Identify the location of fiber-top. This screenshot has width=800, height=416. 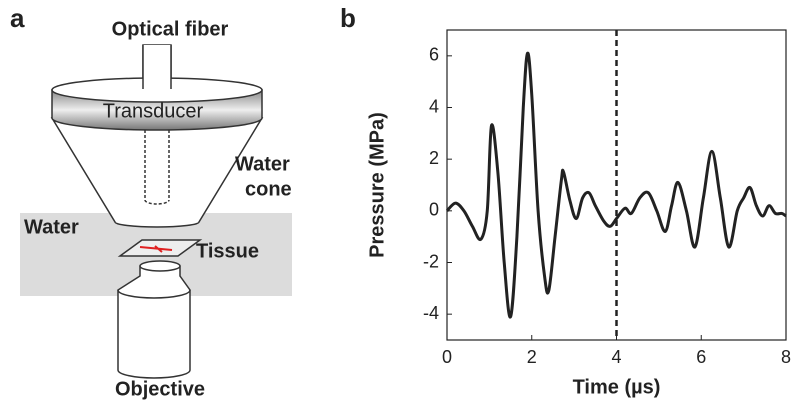
(157, 67).